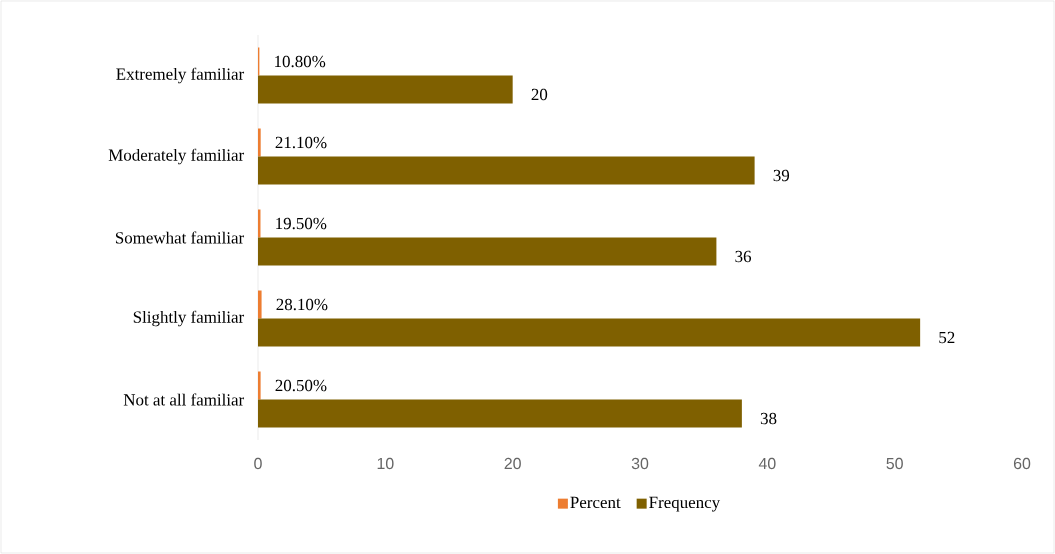 This screenshot has width=1055, height=554. What do you see at coordinates (640, 463) in the screenshot?
I see `x-tick-label: 30` at bounding box center [640, 463].